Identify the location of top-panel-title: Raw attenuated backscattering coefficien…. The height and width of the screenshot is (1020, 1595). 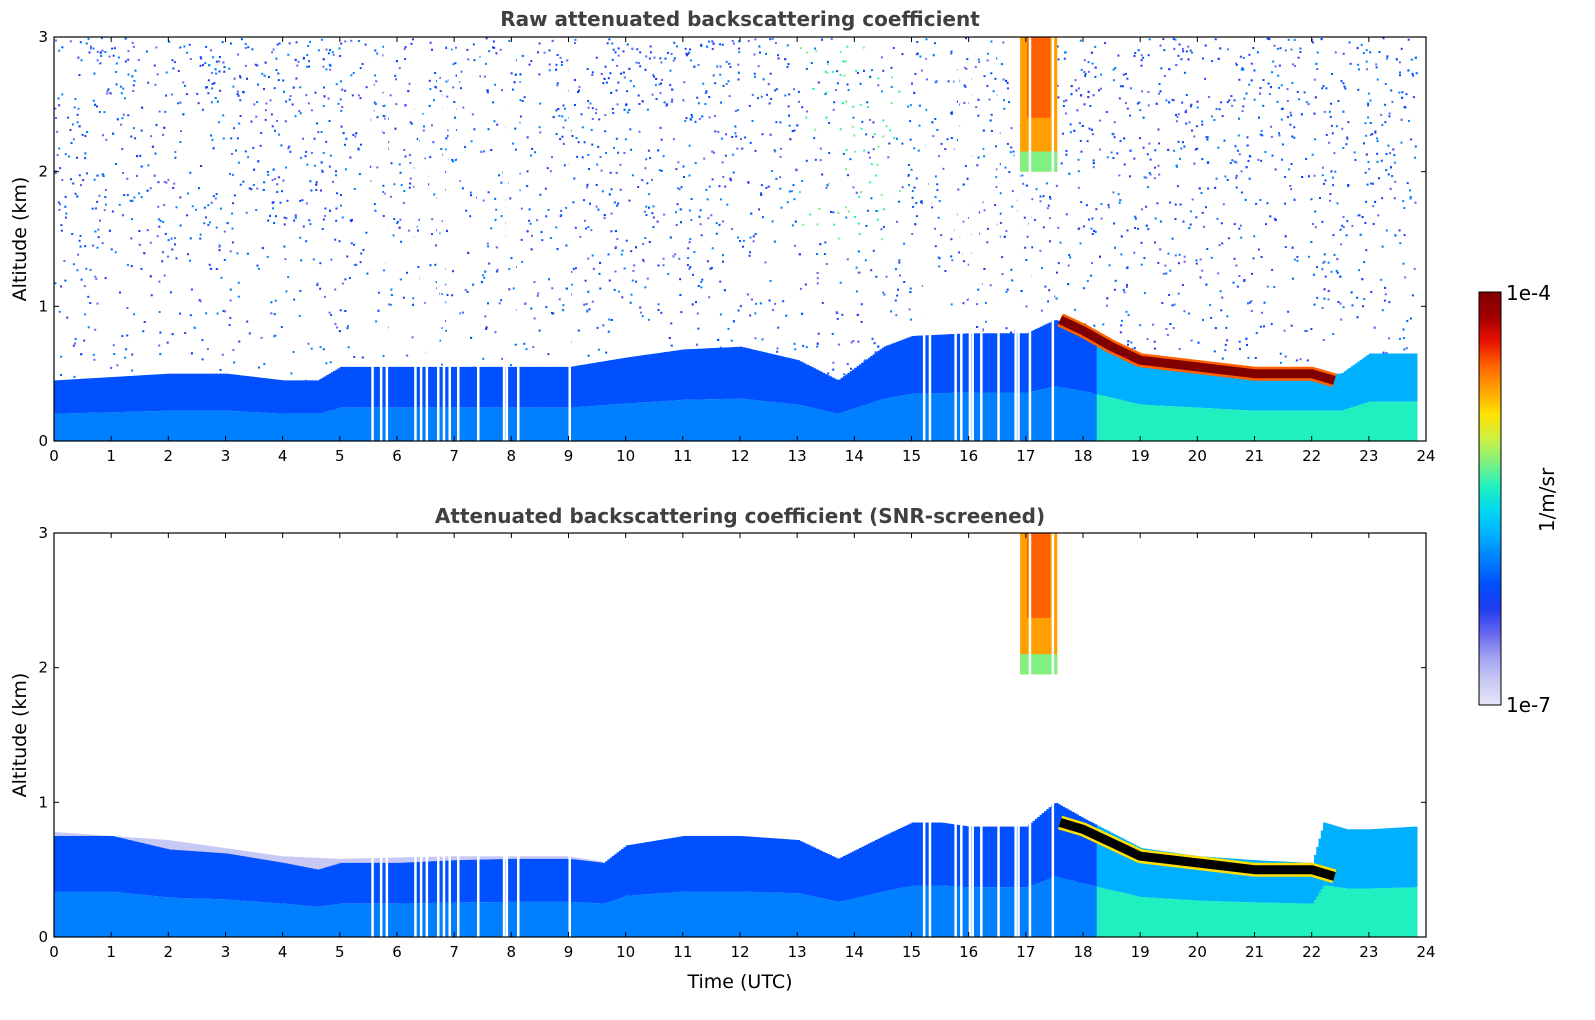
(740, 19).